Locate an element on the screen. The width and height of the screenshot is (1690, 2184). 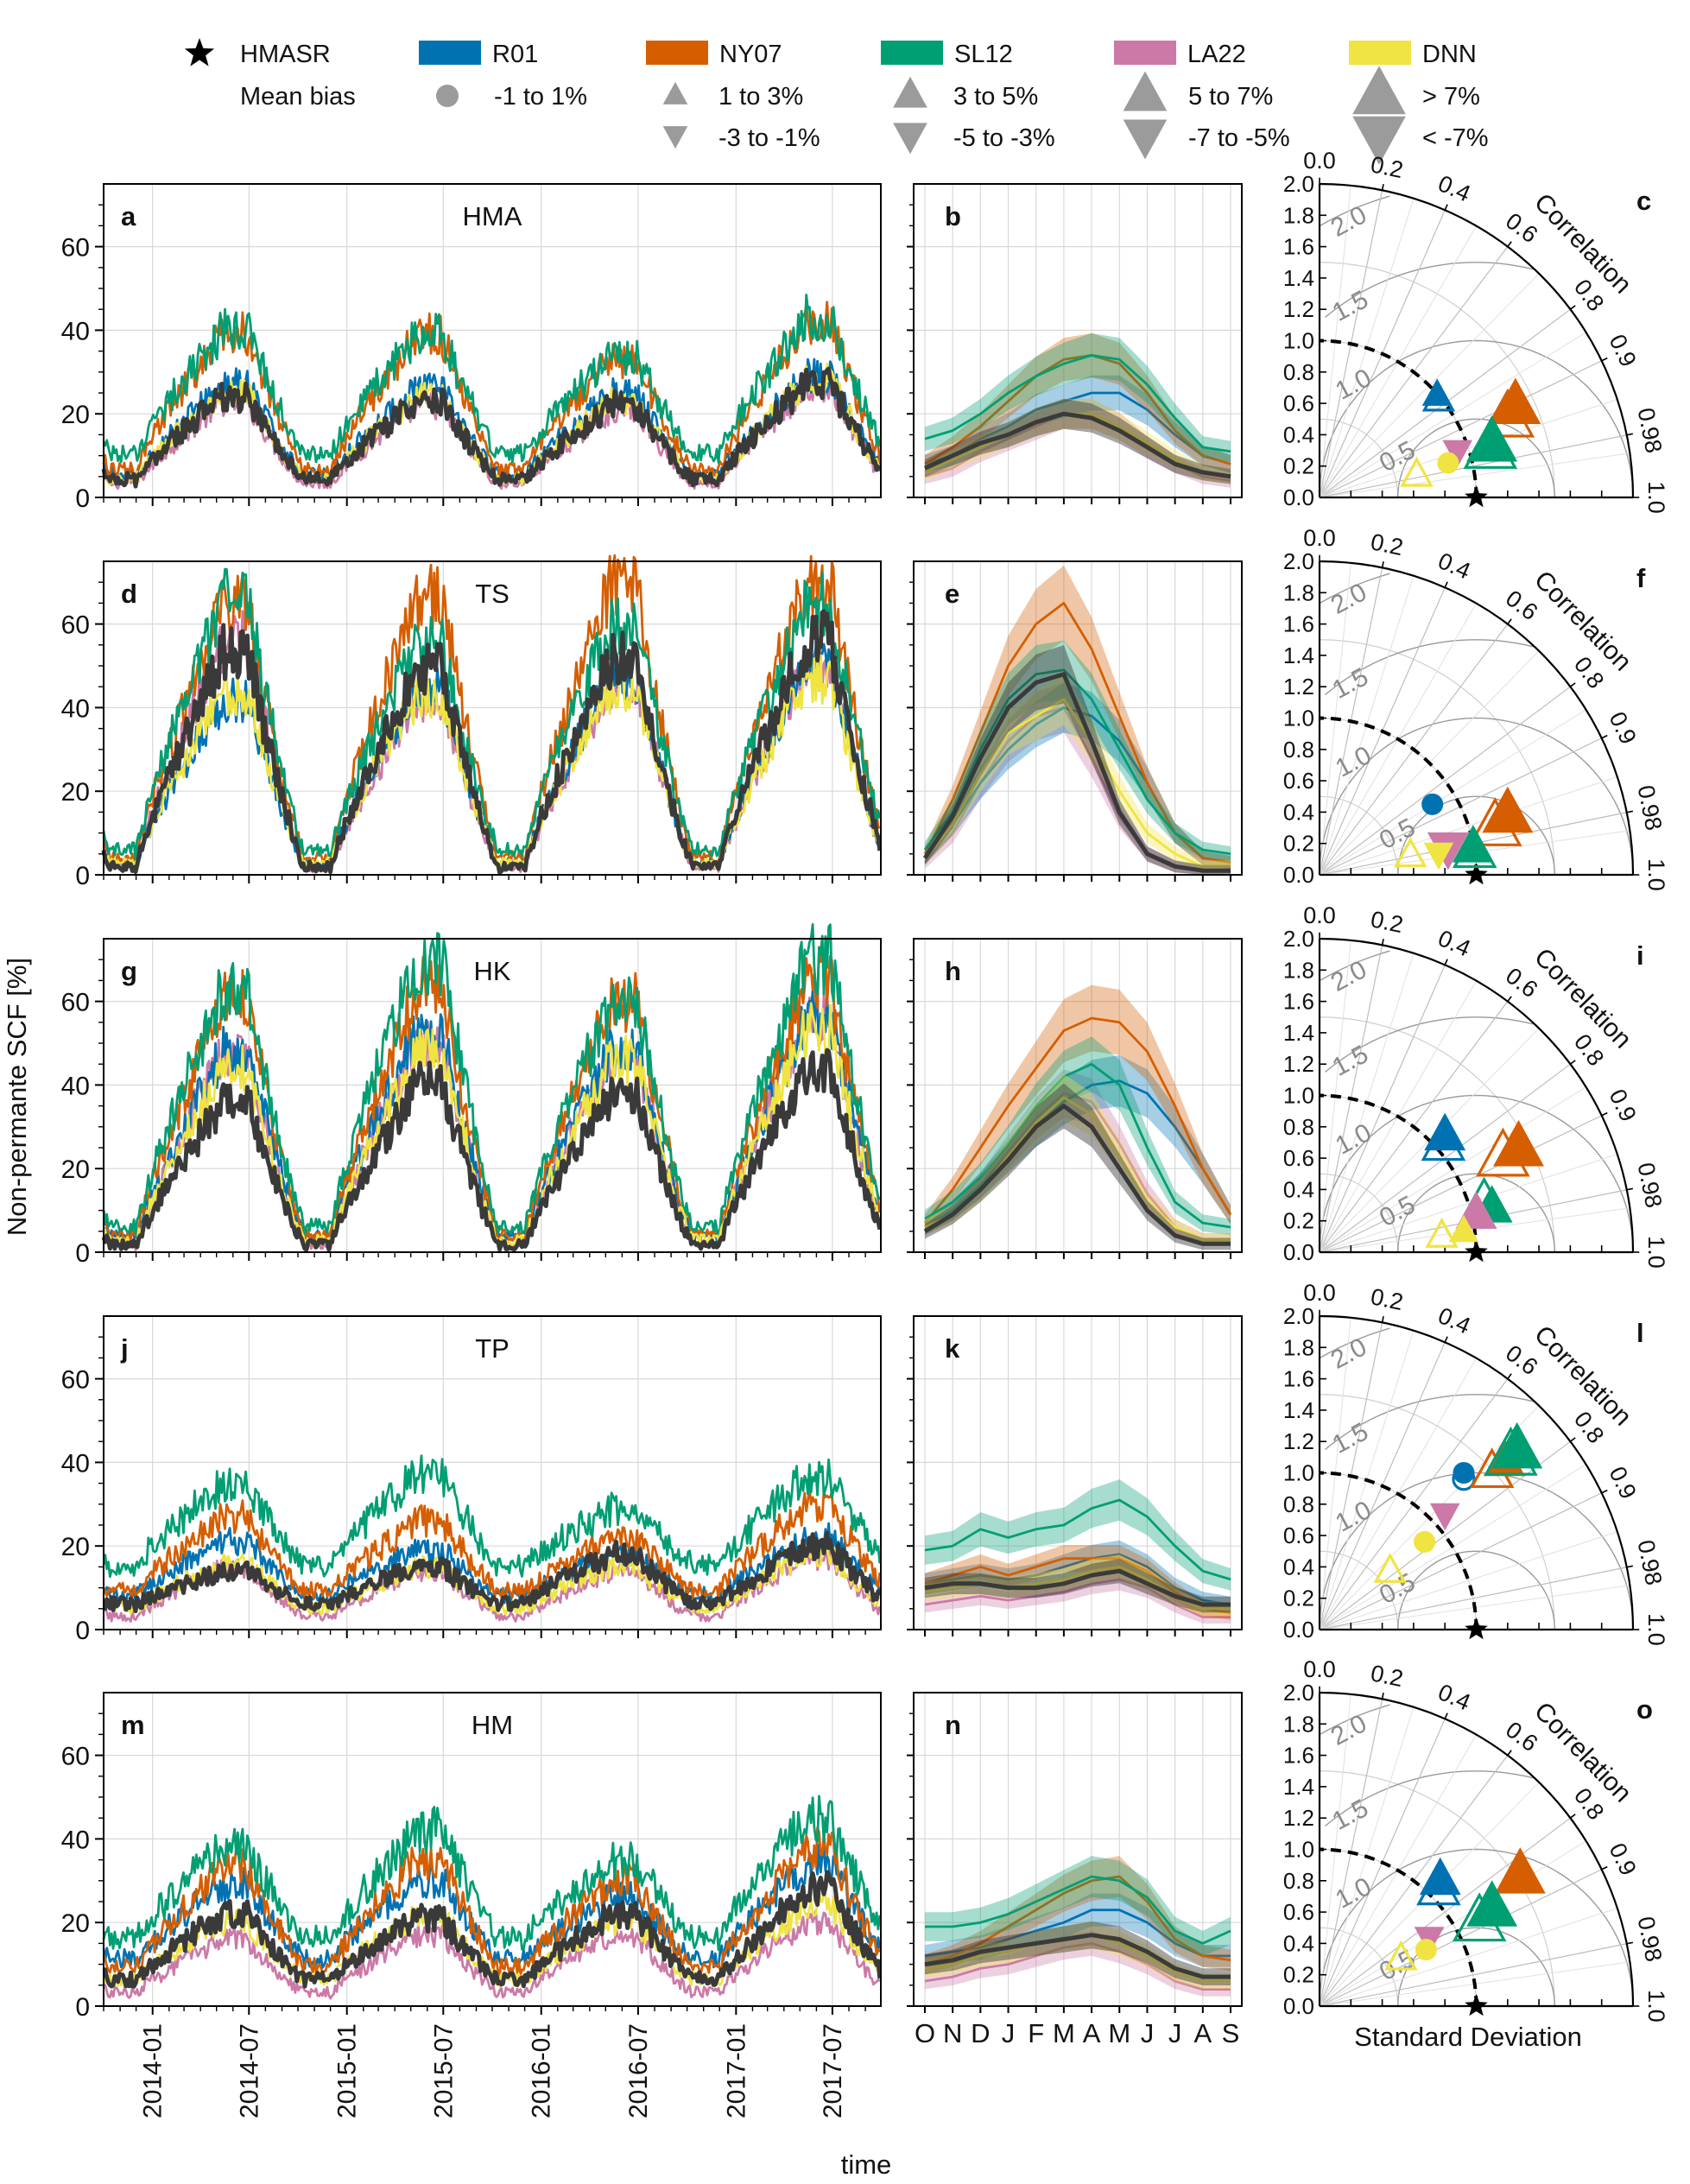
month-tick-label: J is located at coordinates (1175, 2033).